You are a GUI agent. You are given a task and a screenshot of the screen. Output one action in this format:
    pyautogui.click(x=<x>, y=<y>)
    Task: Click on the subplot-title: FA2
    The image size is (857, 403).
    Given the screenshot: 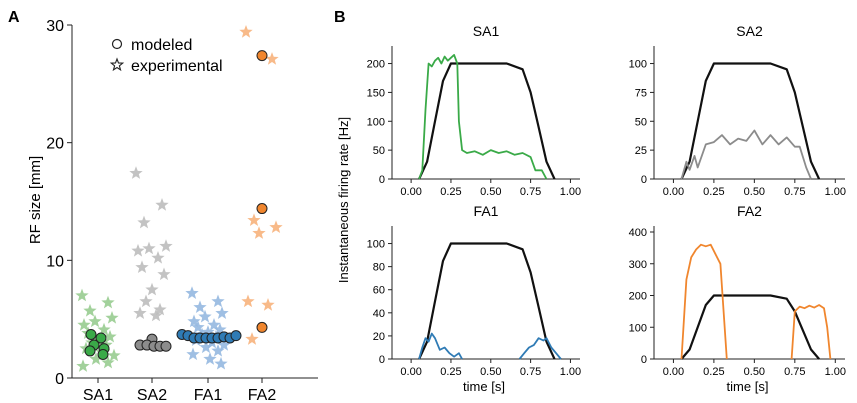 What is the action you would take?
    pyautogui.click(x=749, y=211)
    